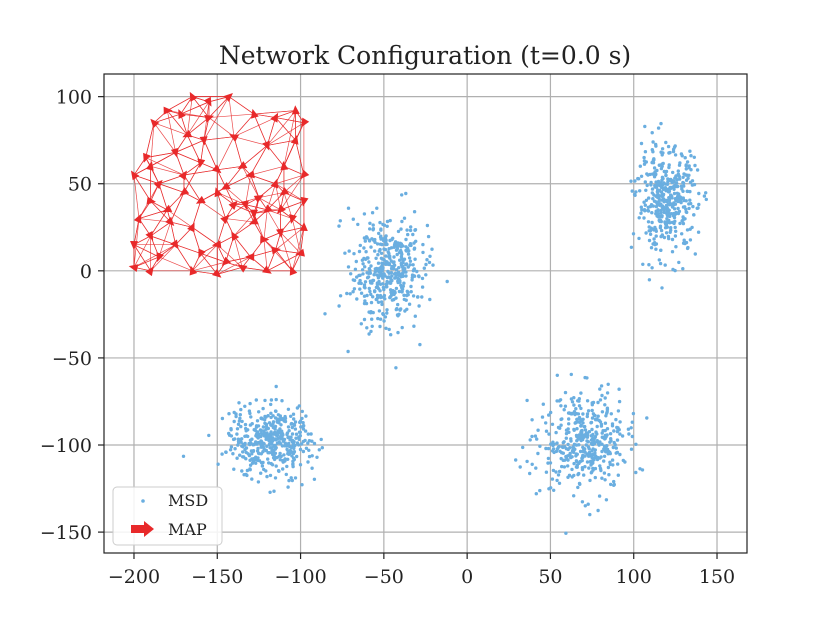 This screenshot has width=830, height=623. What do you see at coordinates (142, 529) in the screenshot?
I see `legend-map-marker` at bounding box center [142, 529].